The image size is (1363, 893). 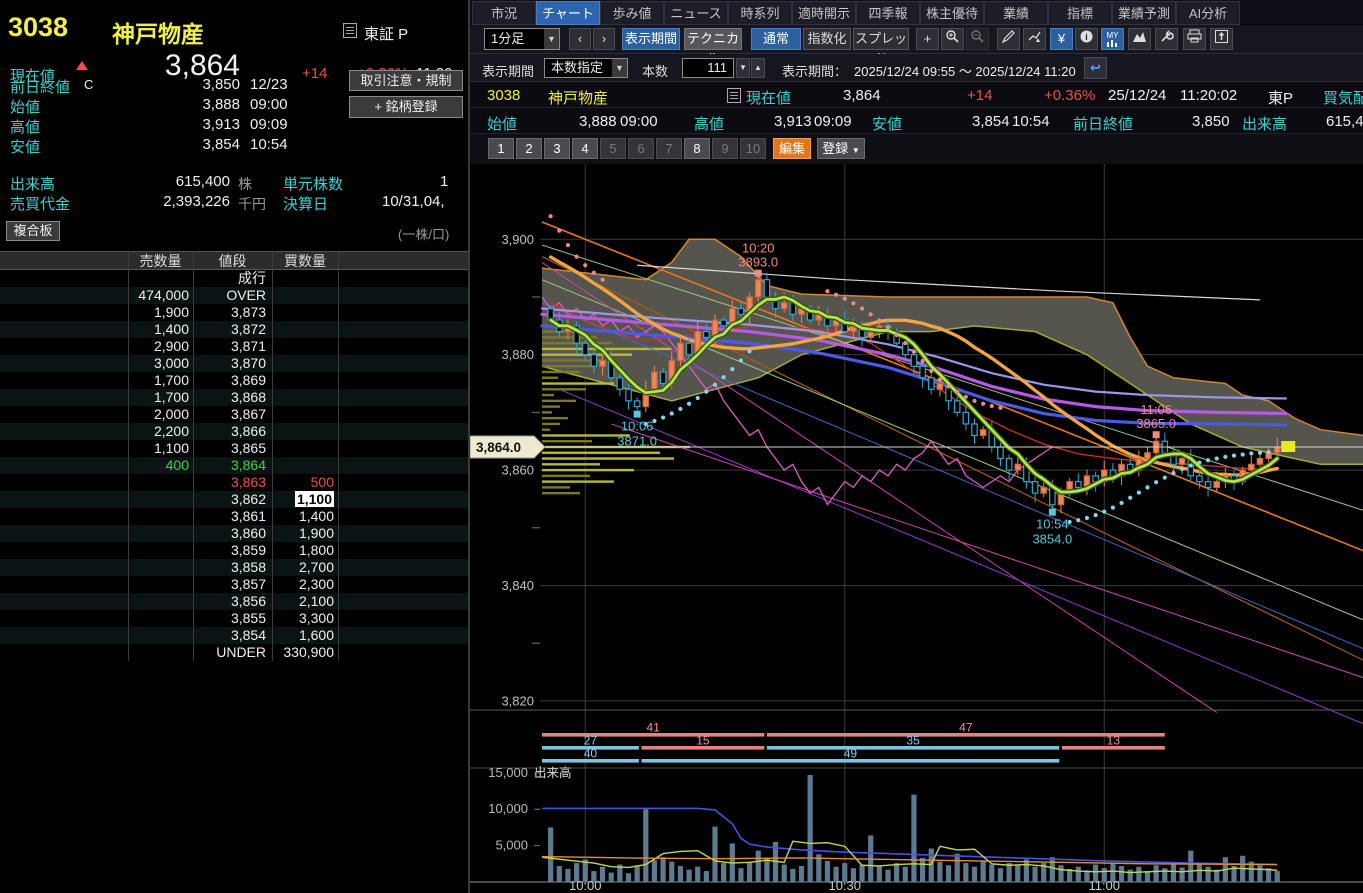 I want to click on book-row: 3,000 3,870, so click(x=234, y=363).